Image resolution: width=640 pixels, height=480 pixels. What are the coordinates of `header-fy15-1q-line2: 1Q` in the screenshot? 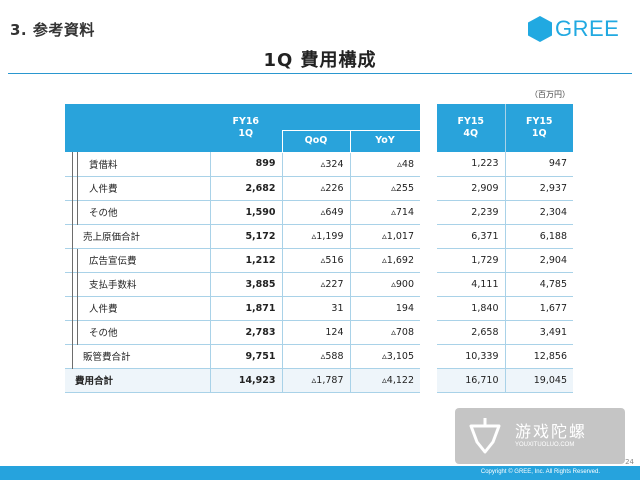 It's located at (539, 133).